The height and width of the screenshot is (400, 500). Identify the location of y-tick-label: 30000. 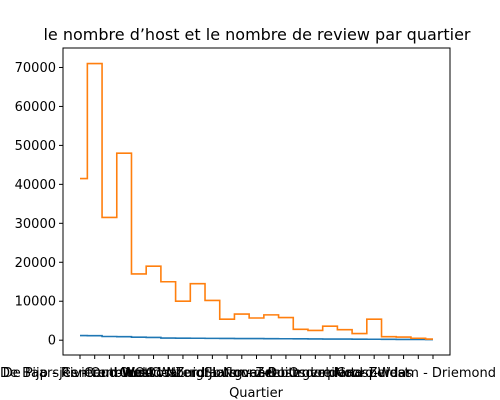
(35, 224).